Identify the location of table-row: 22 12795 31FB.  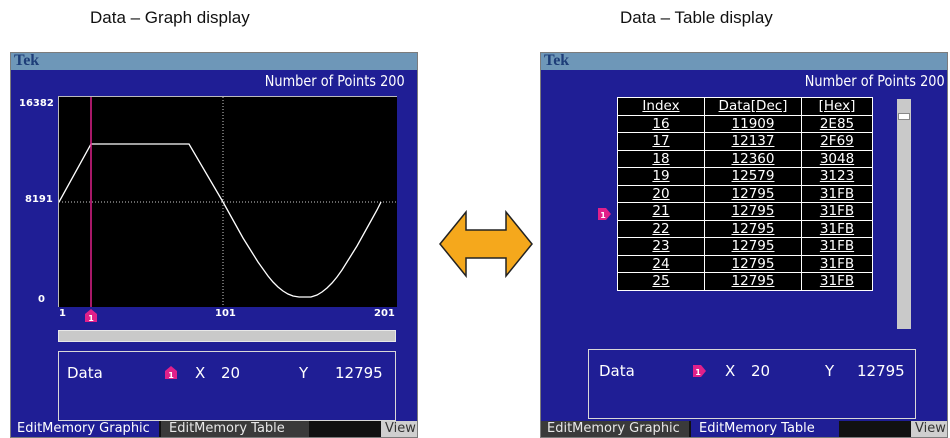
(745, 228).